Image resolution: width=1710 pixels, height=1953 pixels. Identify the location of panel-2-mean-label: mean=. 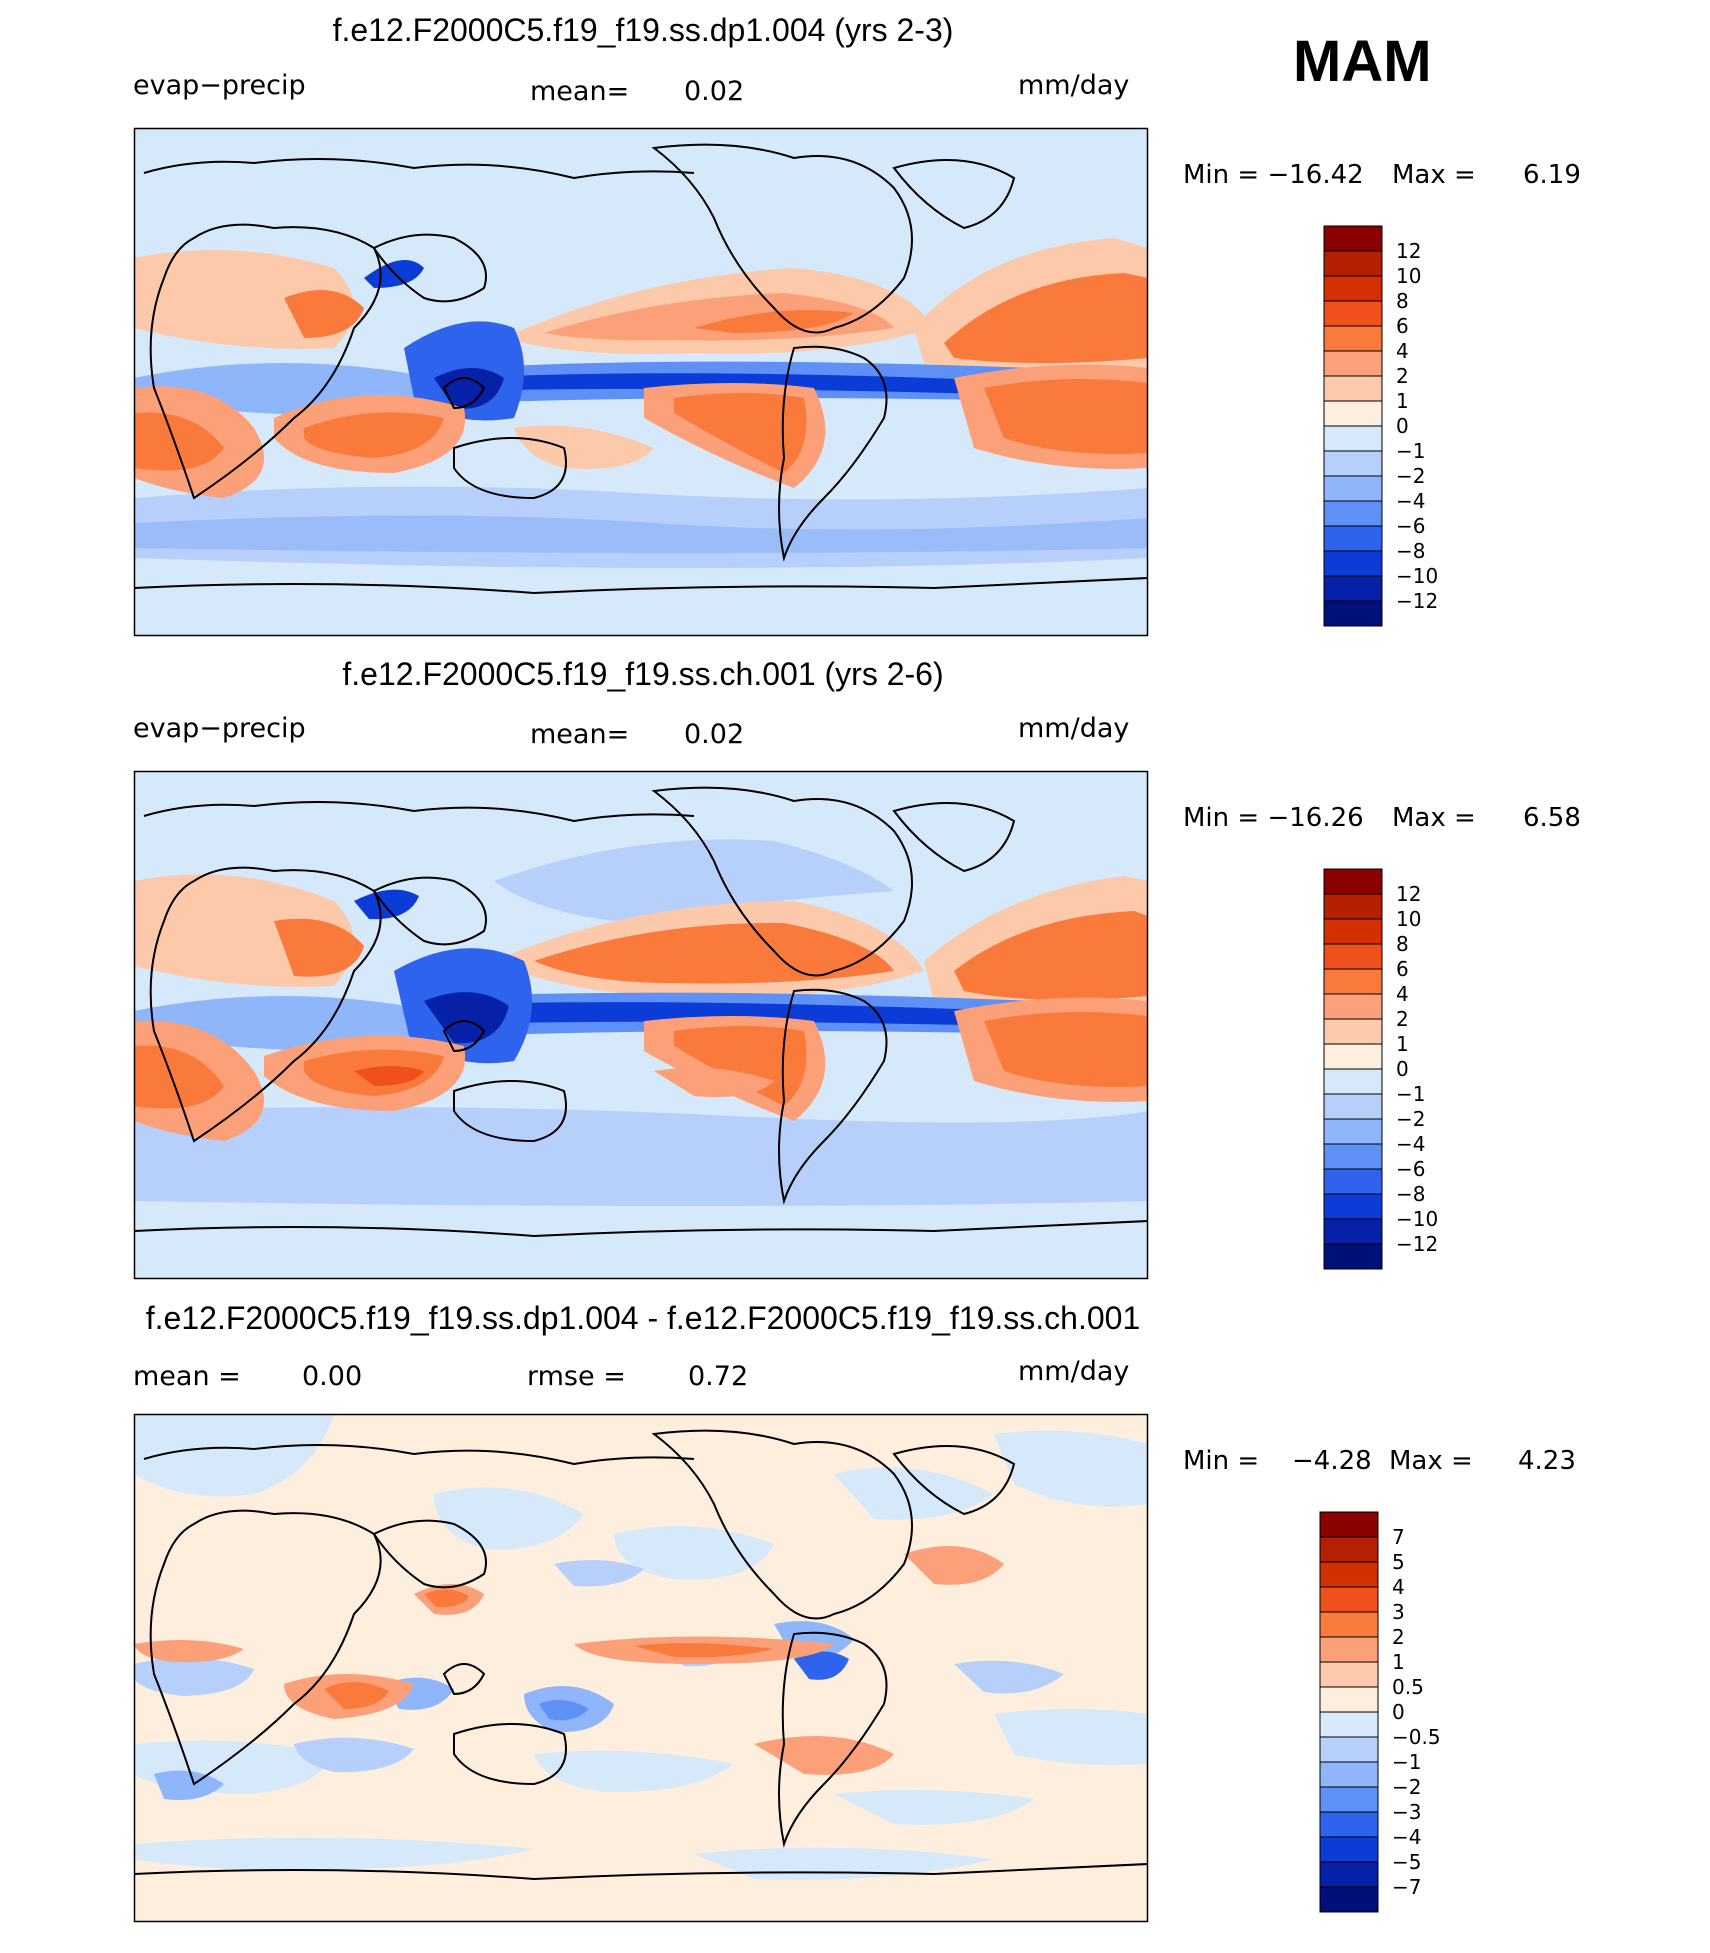
(580, 734).